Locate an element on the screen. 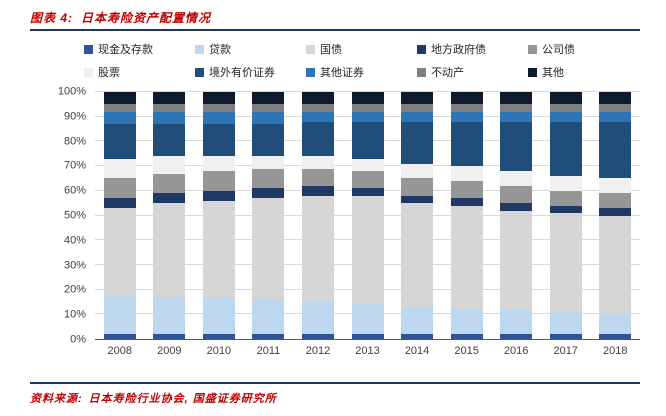 The image size is (666, 416). bar-2009 is located at coordinates (169, 215).